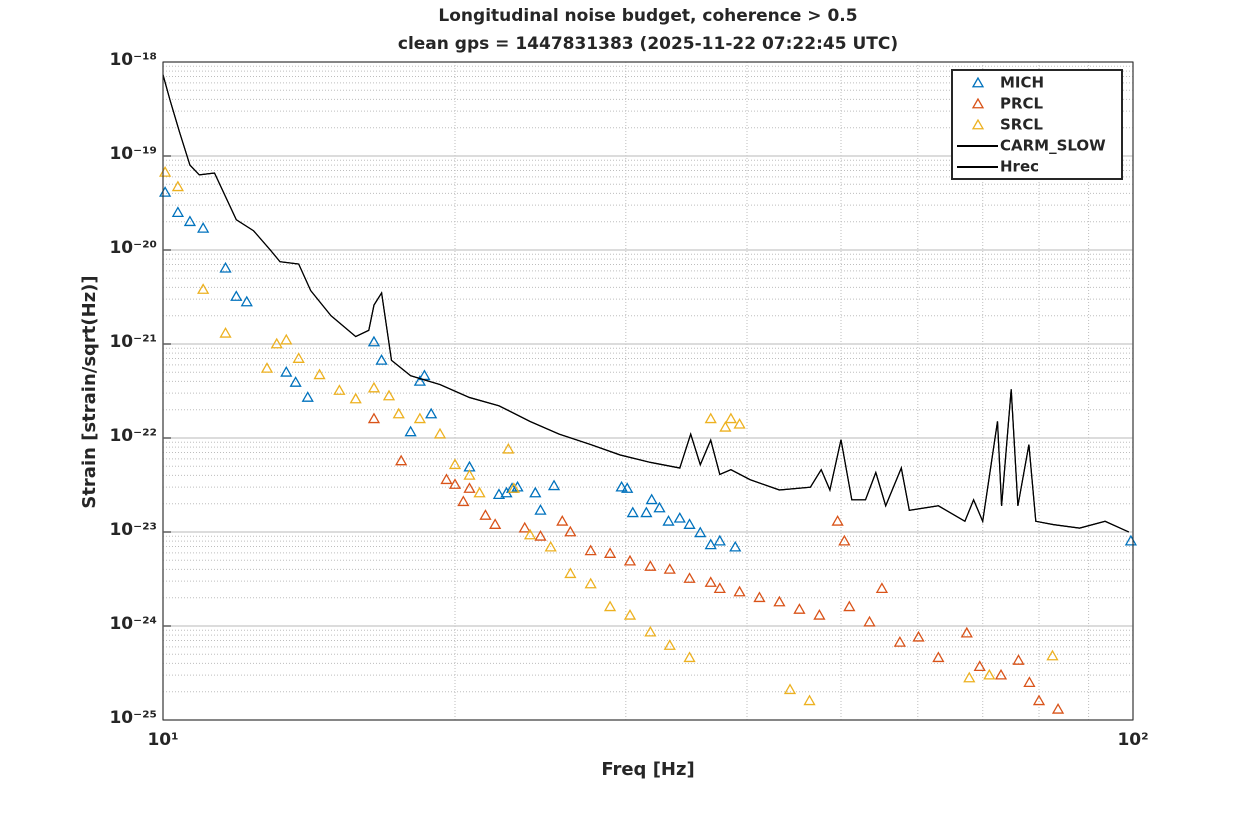 The width and height of the screenshot is (1253, 814). Describe the element at coordinates (133, 624) in the screenshot. I see `y-tick-label: 10⁻²⁴` at that location.